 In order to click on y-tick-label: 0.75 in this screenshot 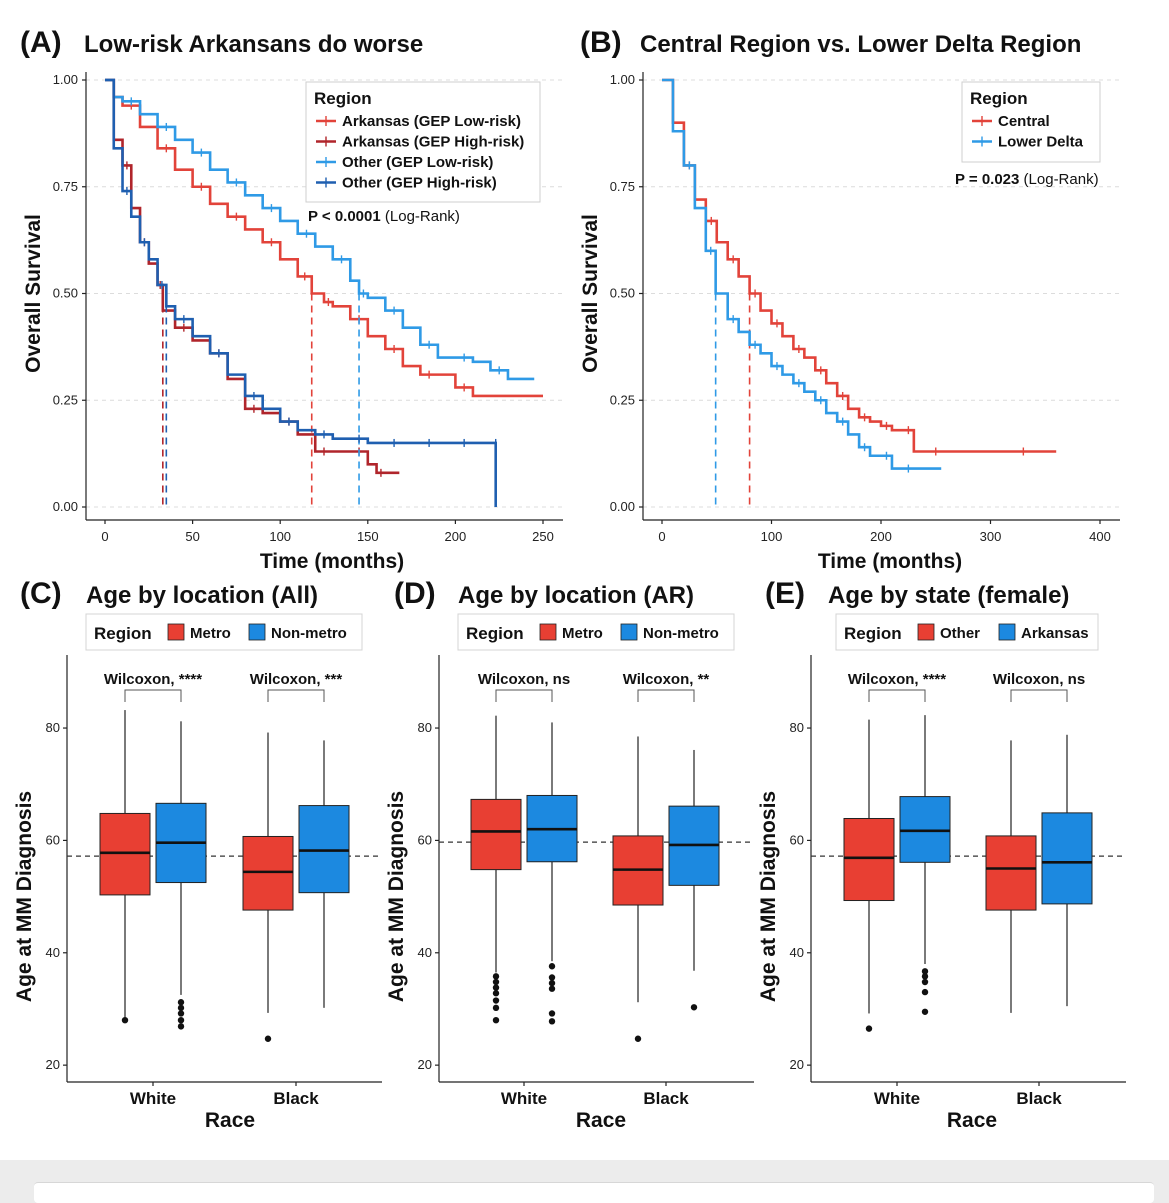, I will do `click(622, 186)`.